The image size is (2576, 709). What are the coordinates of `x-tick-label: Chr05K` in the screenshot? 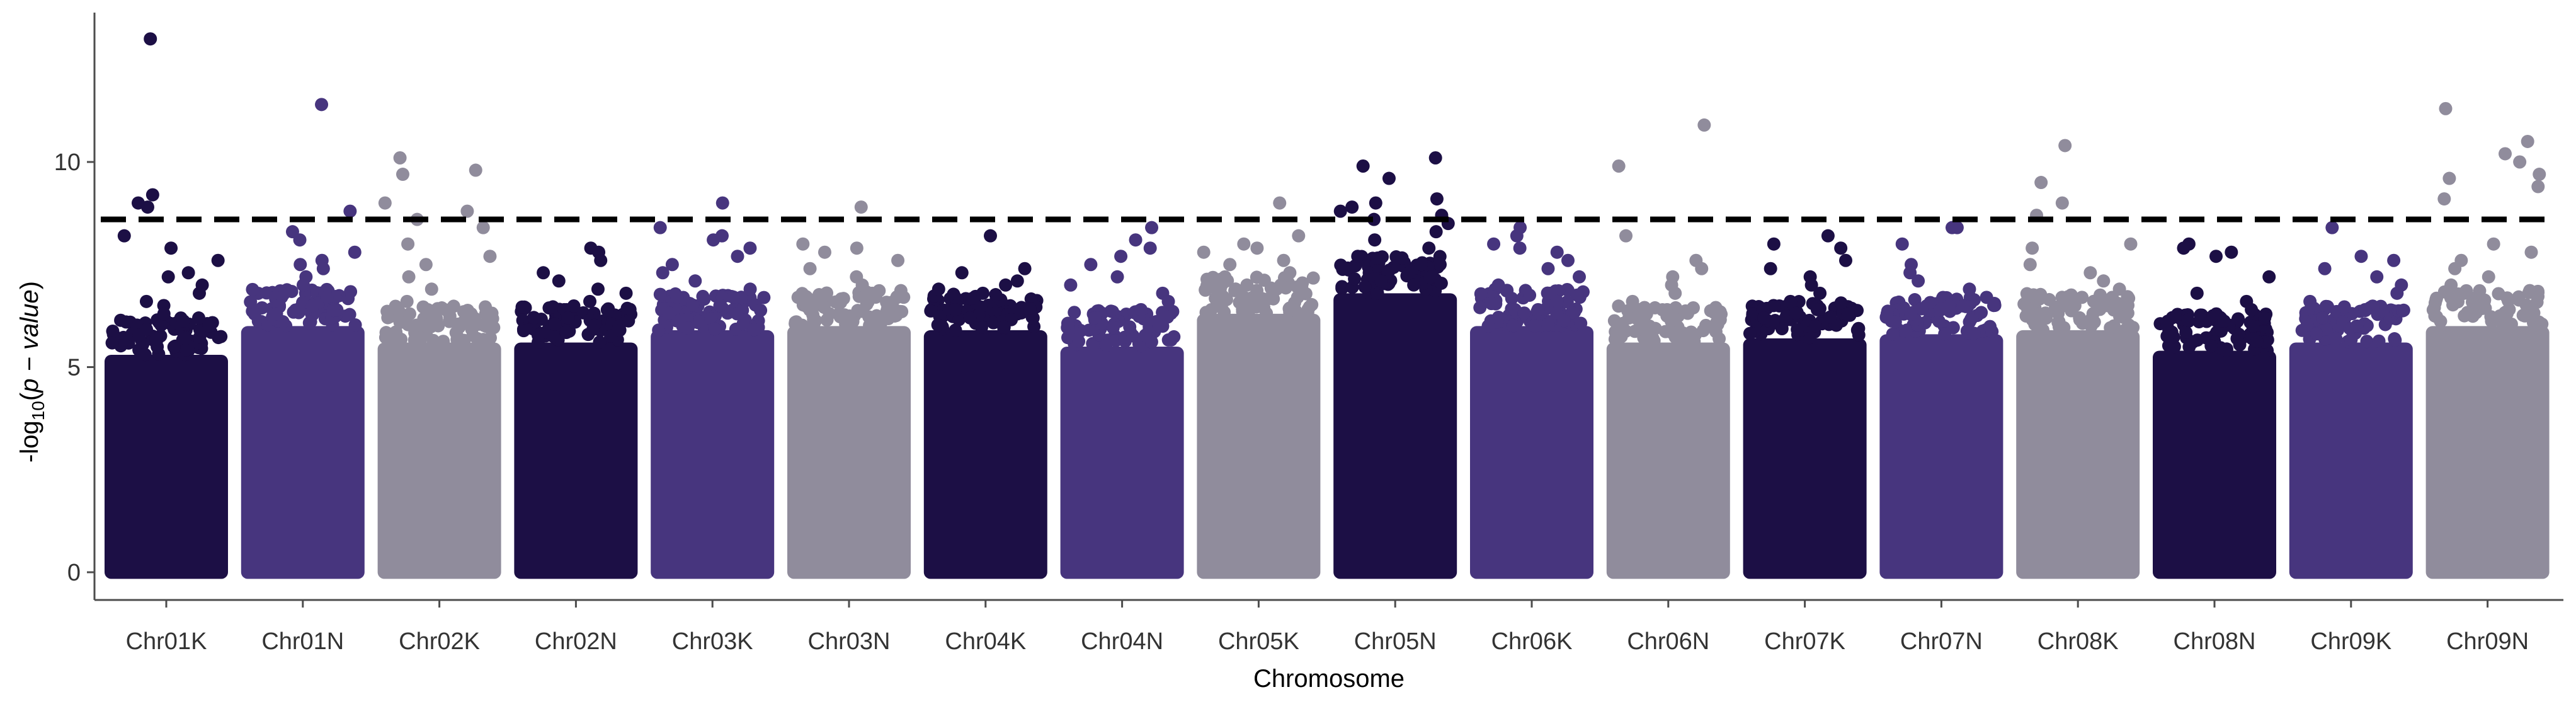 It's located at (1258, 641).